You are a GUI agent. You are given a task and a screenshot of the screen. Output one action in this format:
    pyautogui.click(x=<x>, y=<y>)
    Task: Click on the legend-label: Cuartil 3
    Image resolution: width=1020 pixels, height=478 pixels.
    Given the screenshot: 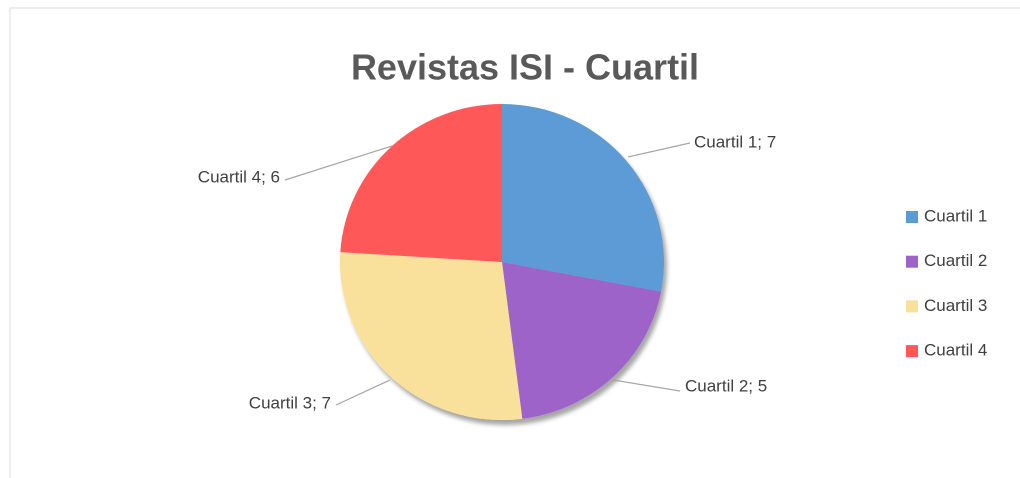 What is the action you would take?
    pyautogui.click(x=955, y=305)
    